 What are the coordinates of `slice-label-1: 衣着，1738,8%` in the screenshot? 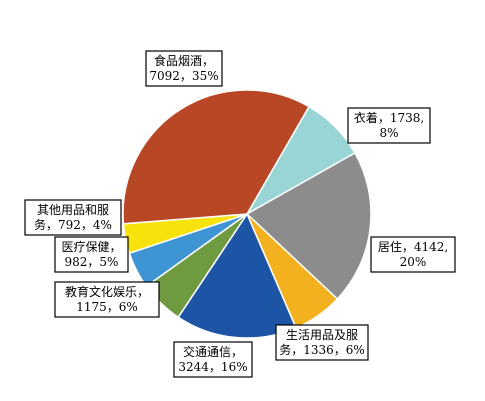 It's located at (389, 125).